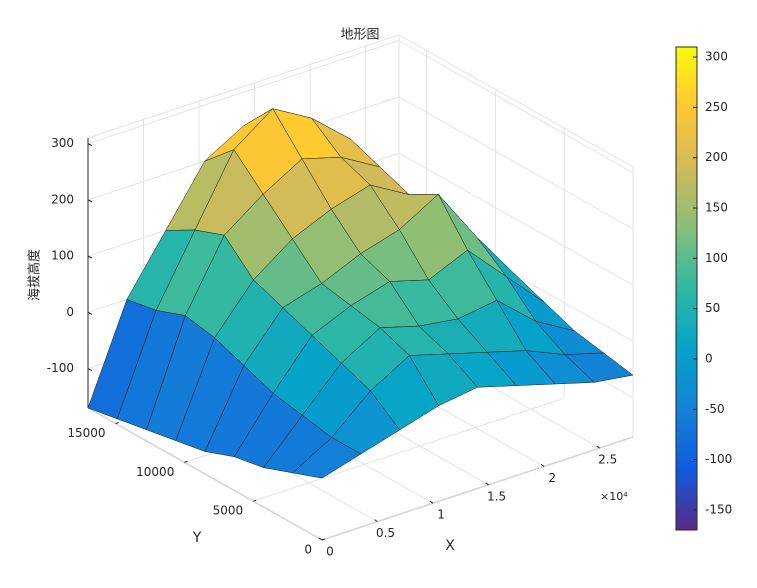 The height and width of the screenshot is (588, 757). I want to click on x-tick-label: 1, so click(441, 515).